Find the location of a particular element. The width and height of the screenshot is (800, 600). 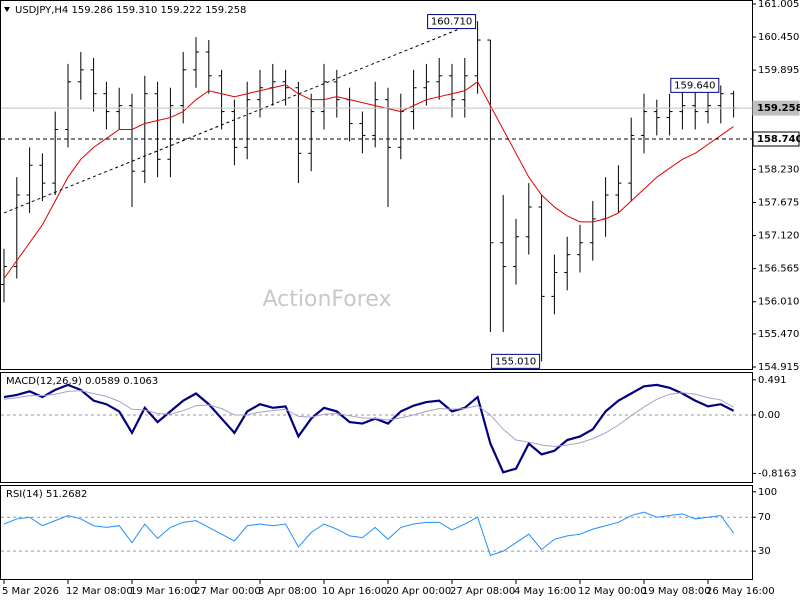

y-tick-label: 154.915 is located at coordinates (778, 367).